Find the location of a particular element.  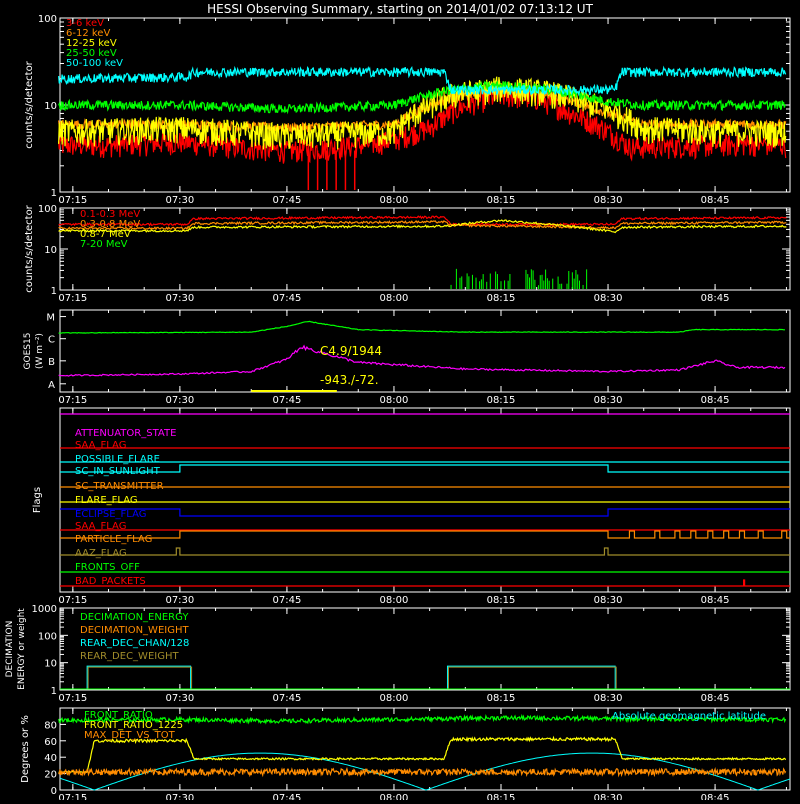

y-axis-label: counts/s/detector is located at coordinates (29, 104).